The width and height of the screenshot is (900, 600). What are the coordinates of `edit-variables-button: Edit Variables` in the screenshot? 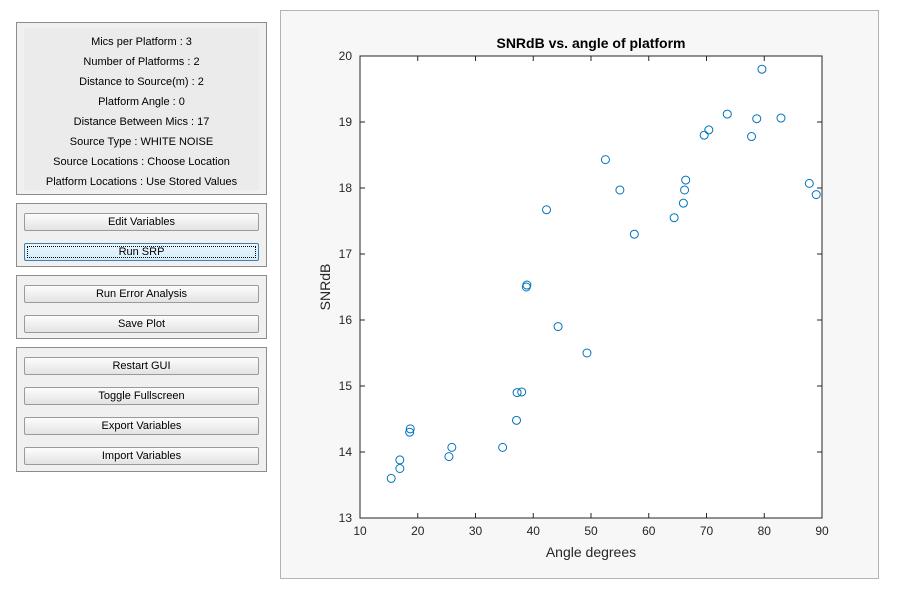 It's located at (141, 222).